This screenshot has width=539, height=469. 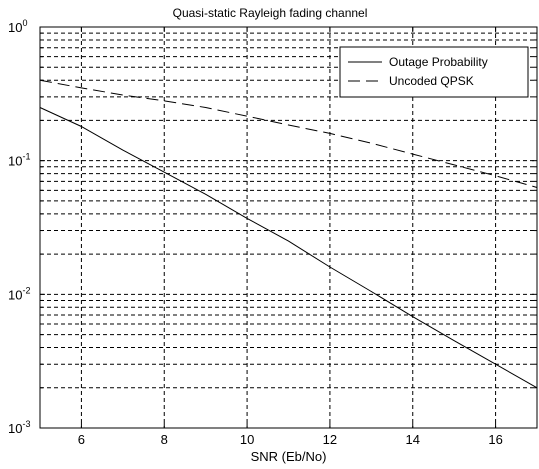 I want to click on y-tick-label: 10⁻², so click(x=19, y=293).